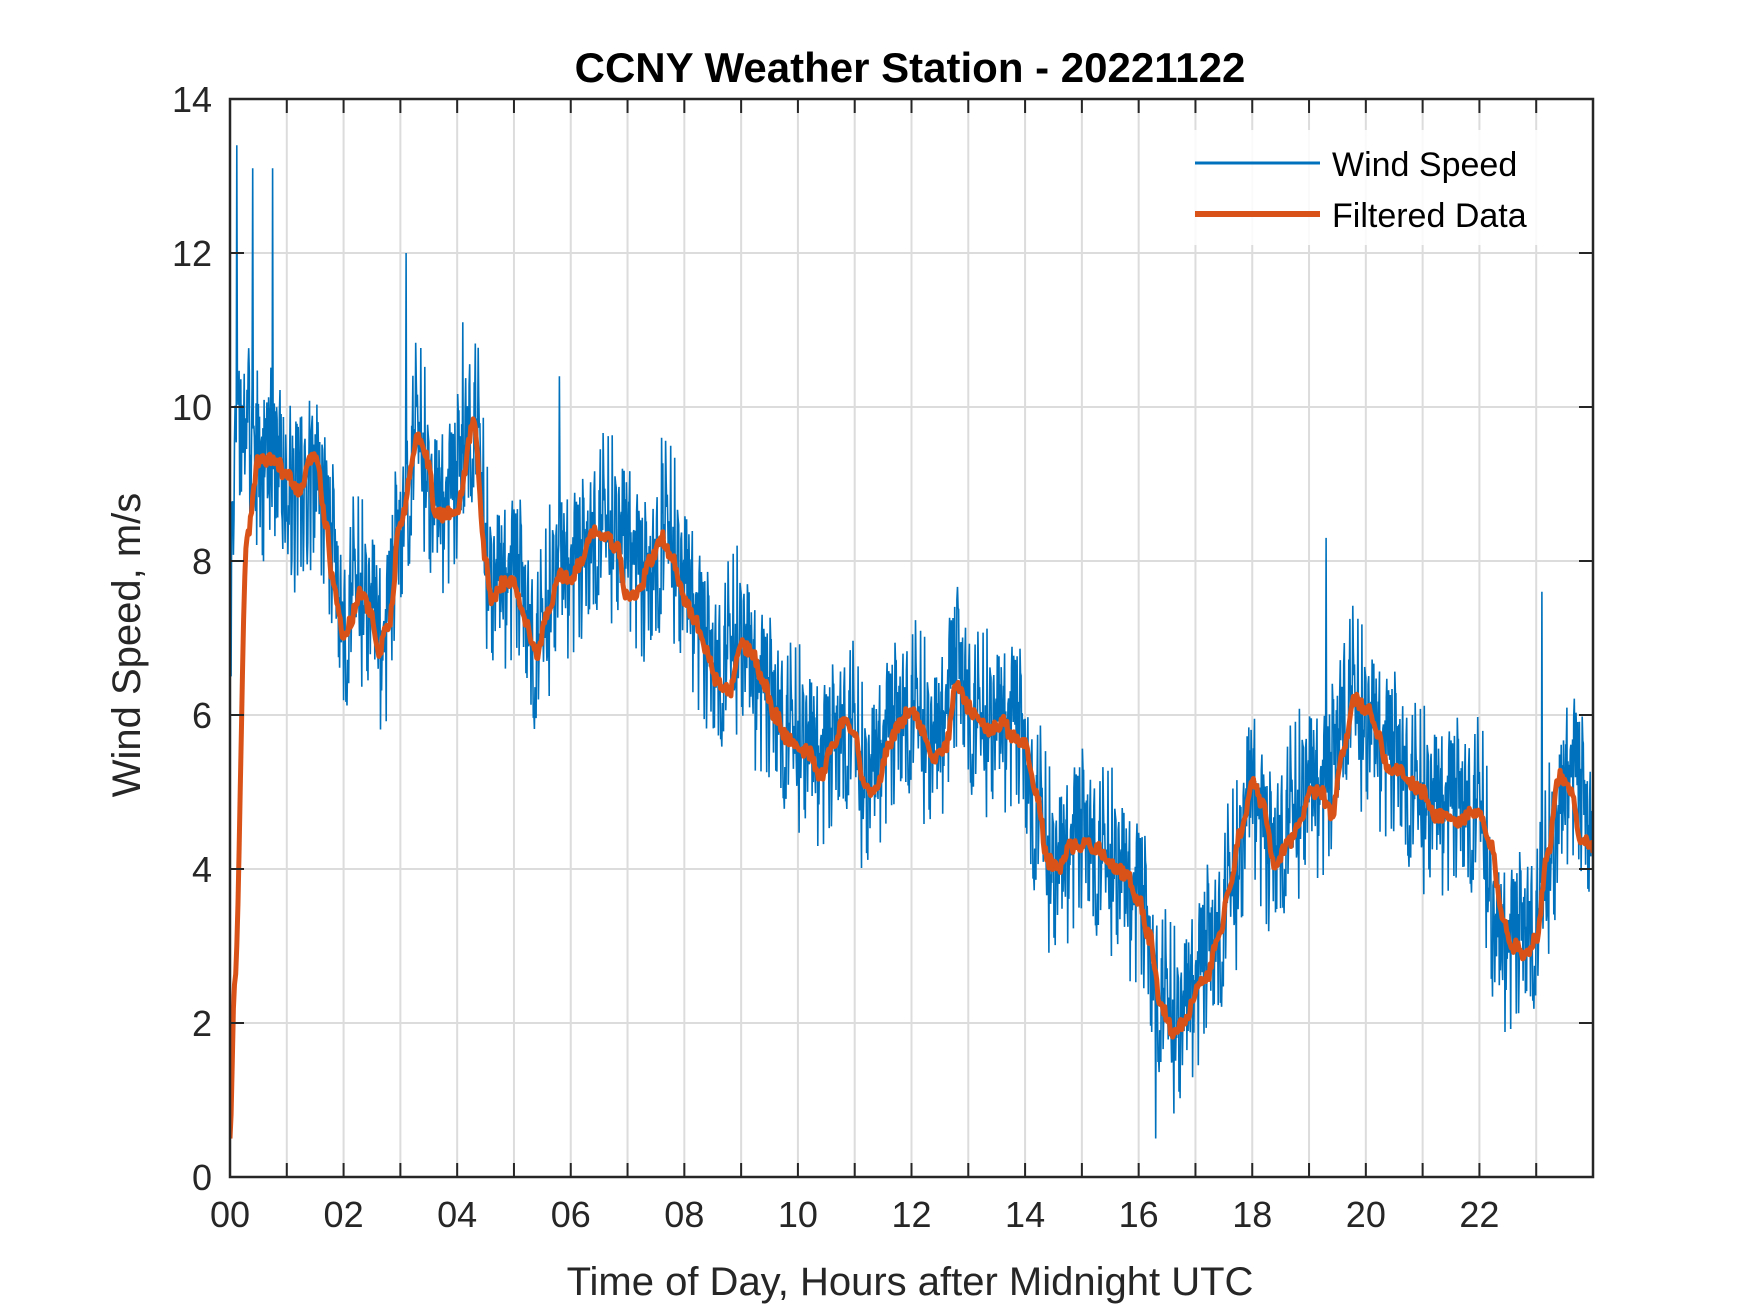 The height and width of the screenshot is (1313, 1750). What do you see at coordinates (127, 645) in the screenshot?
I see `y-axis-label: Wind Speed, m/s` at bounding box center [127, 645].